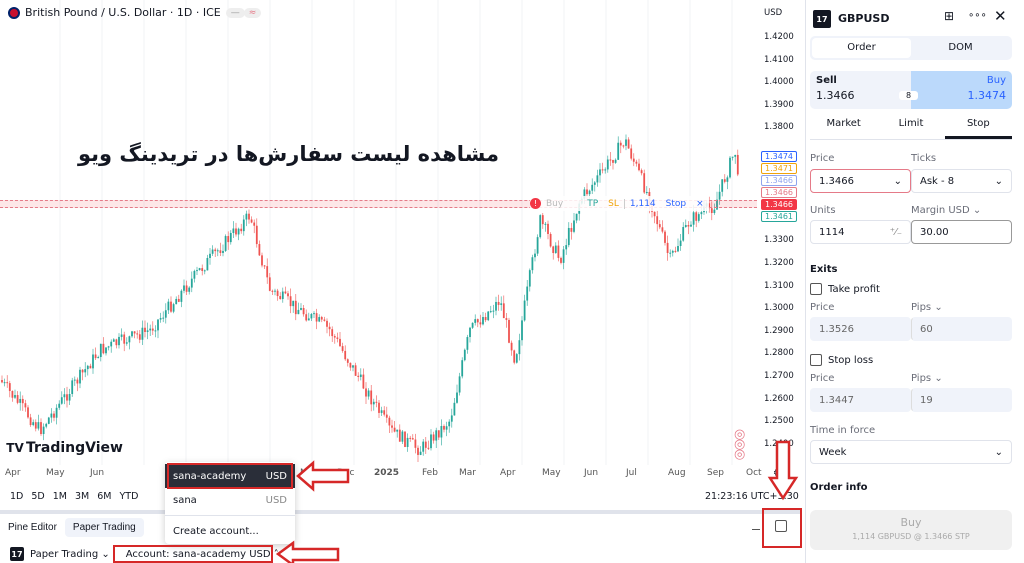 This screenshot has height=563, width=1024. Describe the element at coordinates (32, 527) in the screenshot. I see `tab-pine-editor: Pine Editor` at that location.